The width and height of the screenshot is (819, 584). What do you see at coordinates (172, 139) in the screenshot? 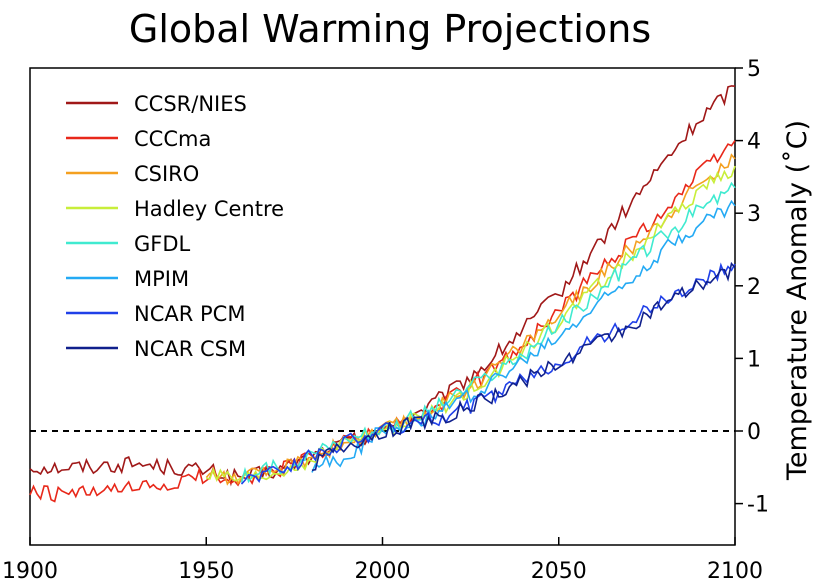
I see `legend-item: CCCma` at bounding box center [172, 139].